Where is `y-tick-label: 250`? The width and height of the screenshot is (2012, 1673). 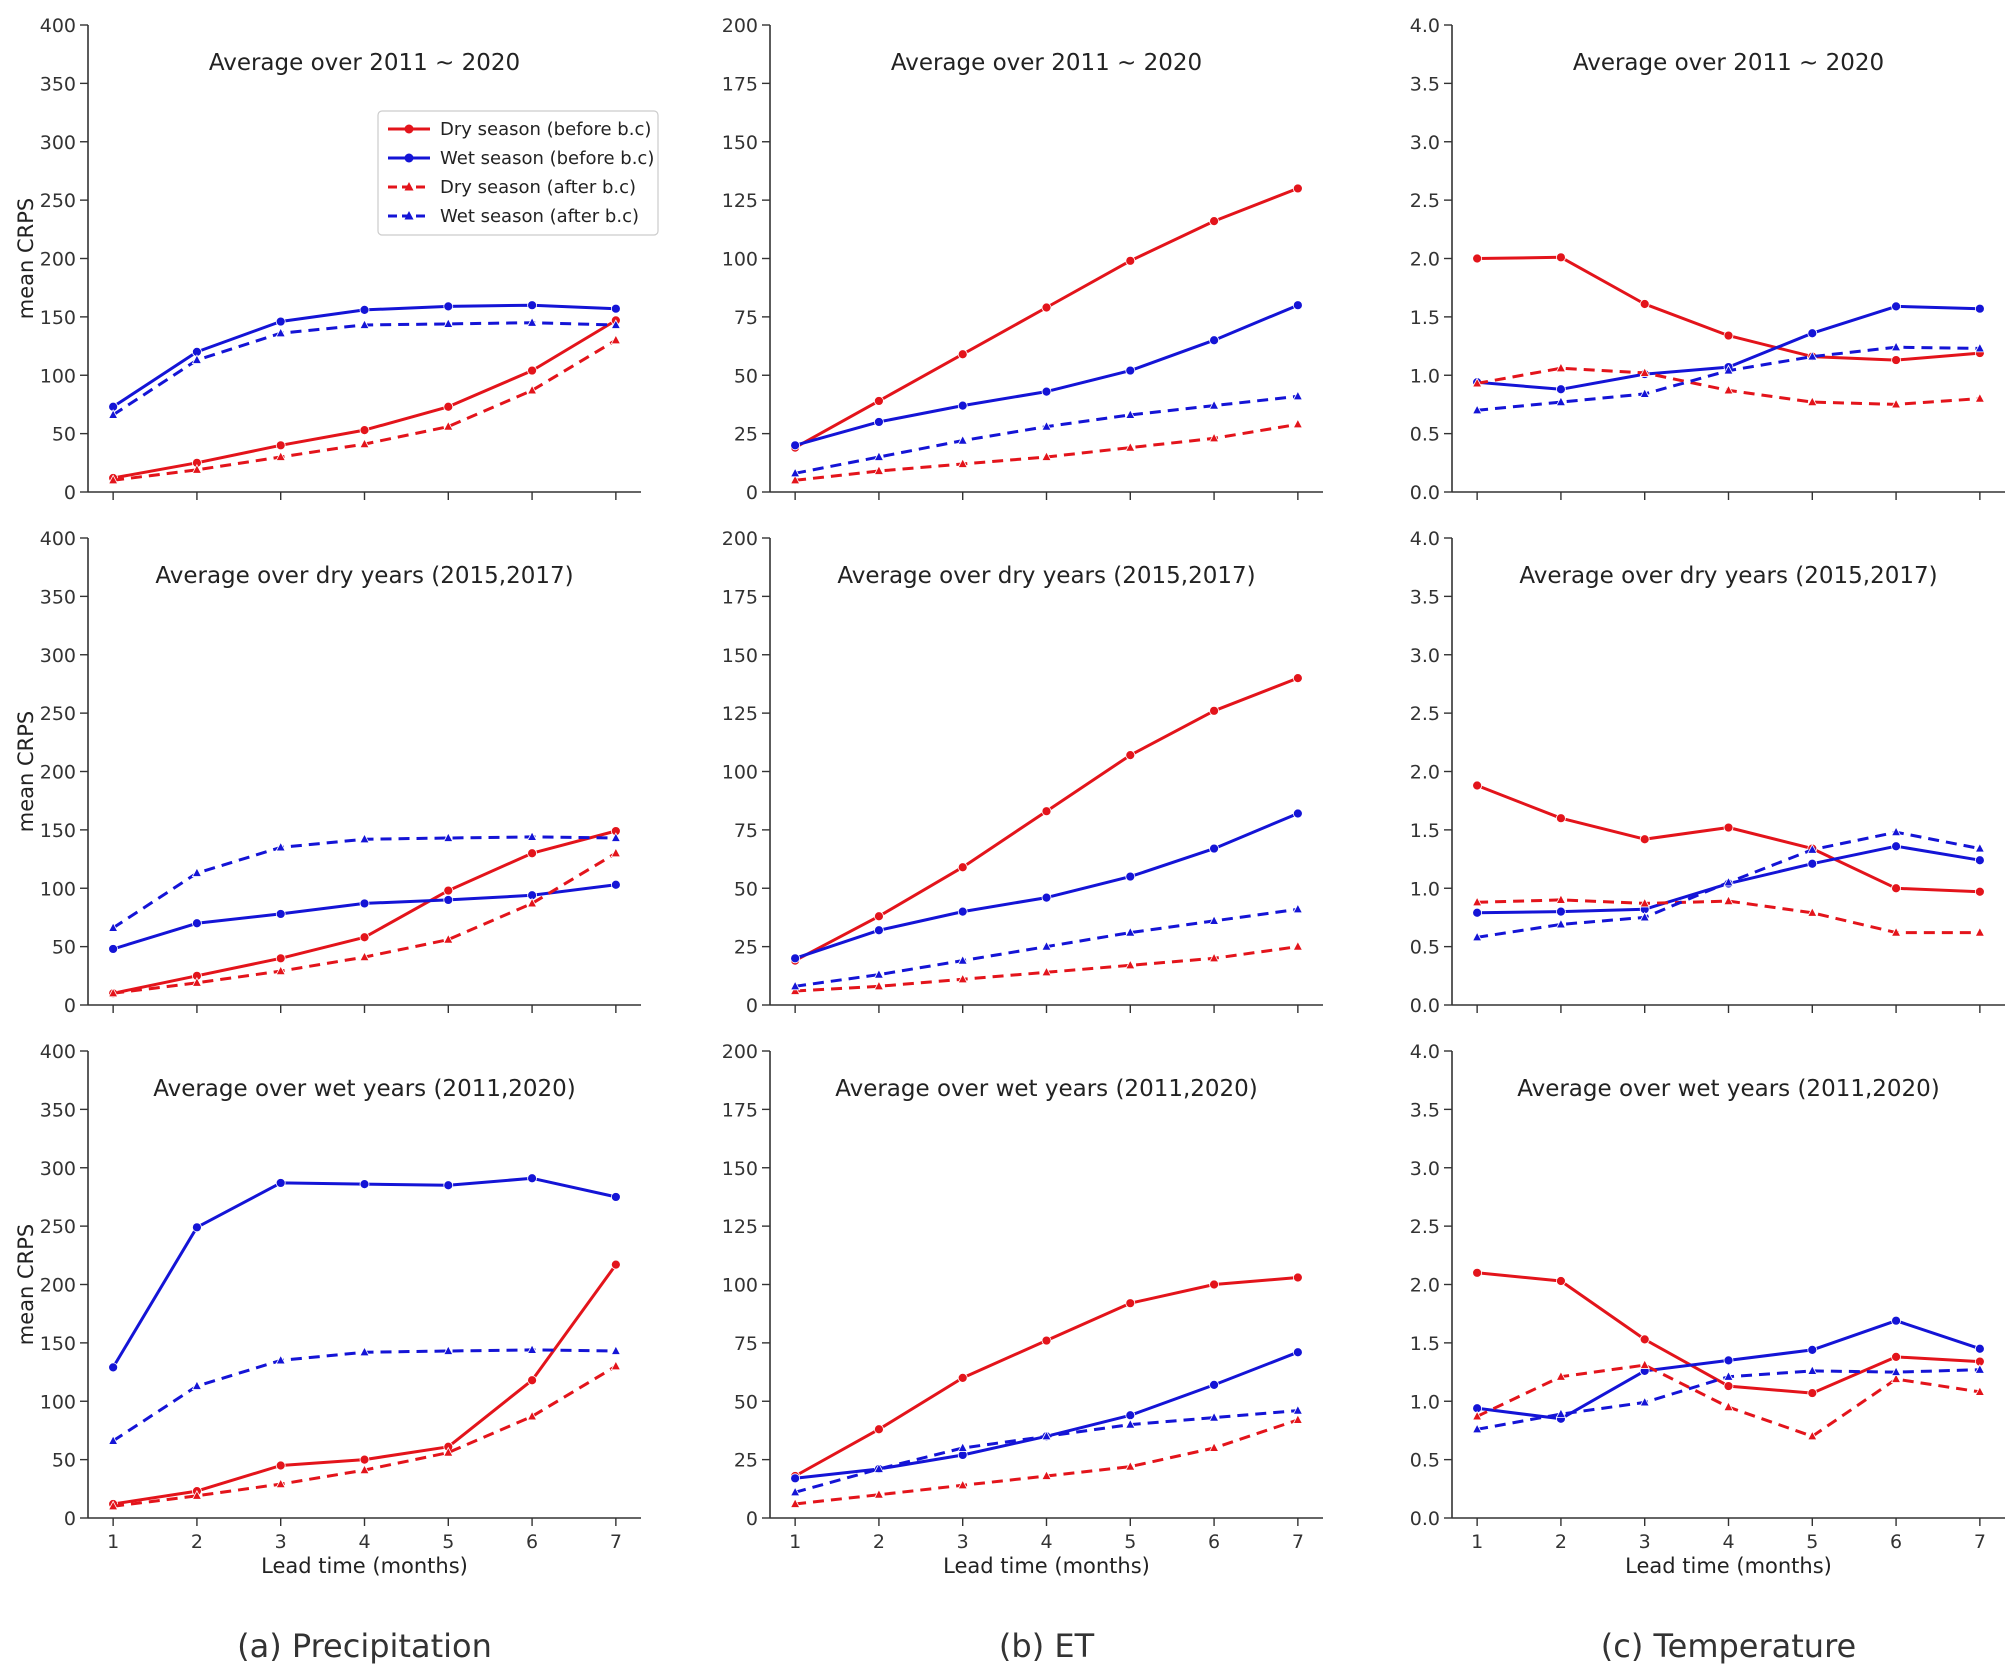
y-tick-label: 250 is located at coordinates (58, 714).